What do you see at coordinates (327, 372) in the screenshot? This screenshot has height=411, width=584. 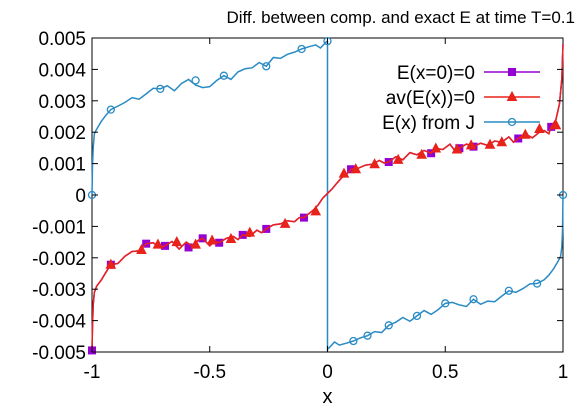 I see `x-tick-label: 0` at bounding box center [327, 372].